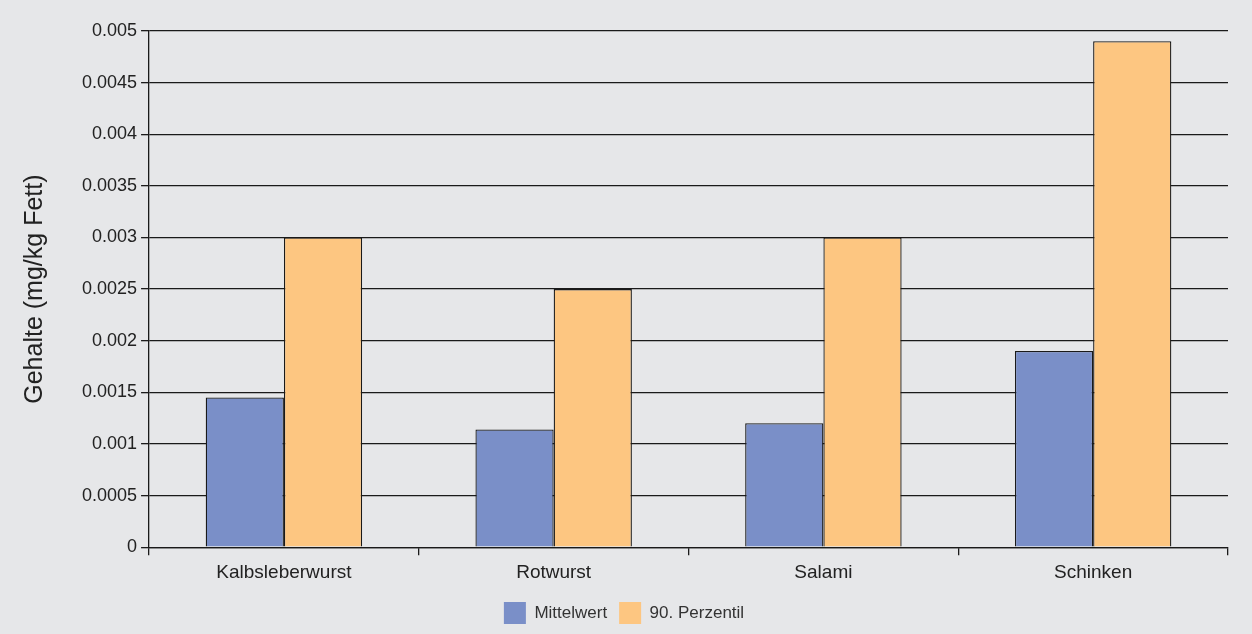 The width and height of the screenshot is (1252, 634). What do you see at coordinates (109, 494) in the screenshot?
I see `y-tick-label: 0.0005` at bounding box center [109, 494].